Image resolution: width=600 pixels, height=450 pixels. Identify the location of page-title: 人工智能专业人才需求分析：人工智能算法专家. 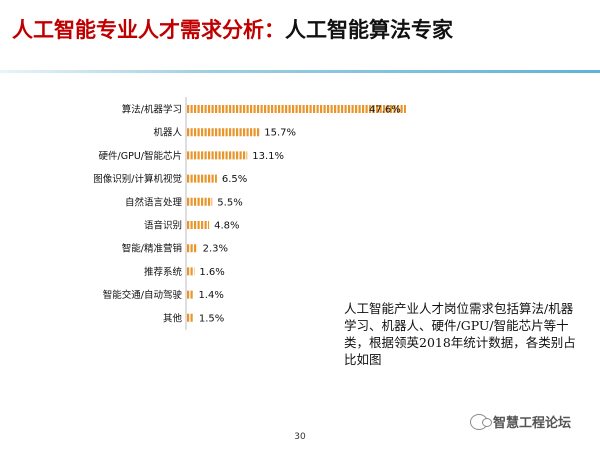
(232, 29).